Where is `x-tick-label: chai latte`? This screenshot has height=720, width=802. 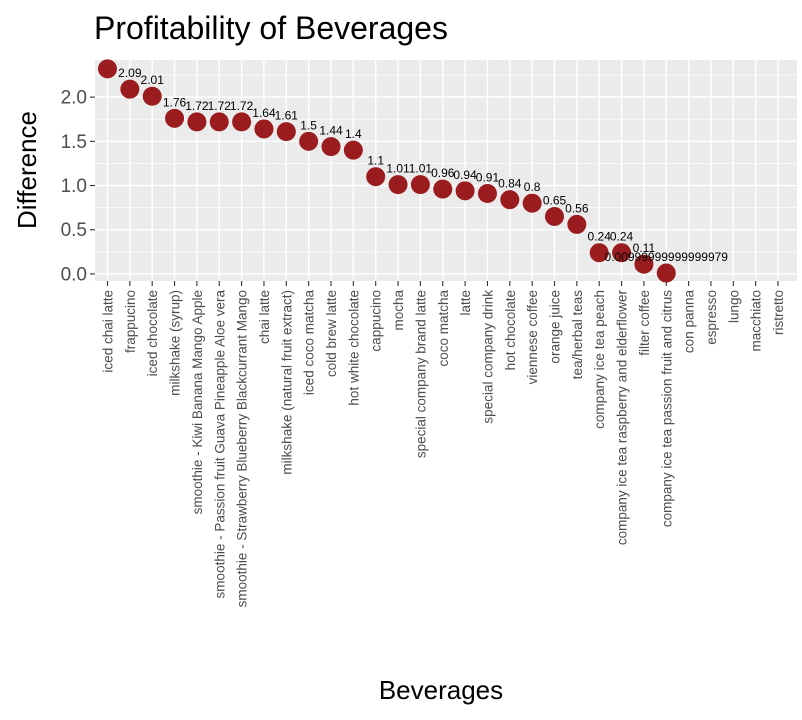 x-tick-label: chai latte is located at coordinates (264, 317).